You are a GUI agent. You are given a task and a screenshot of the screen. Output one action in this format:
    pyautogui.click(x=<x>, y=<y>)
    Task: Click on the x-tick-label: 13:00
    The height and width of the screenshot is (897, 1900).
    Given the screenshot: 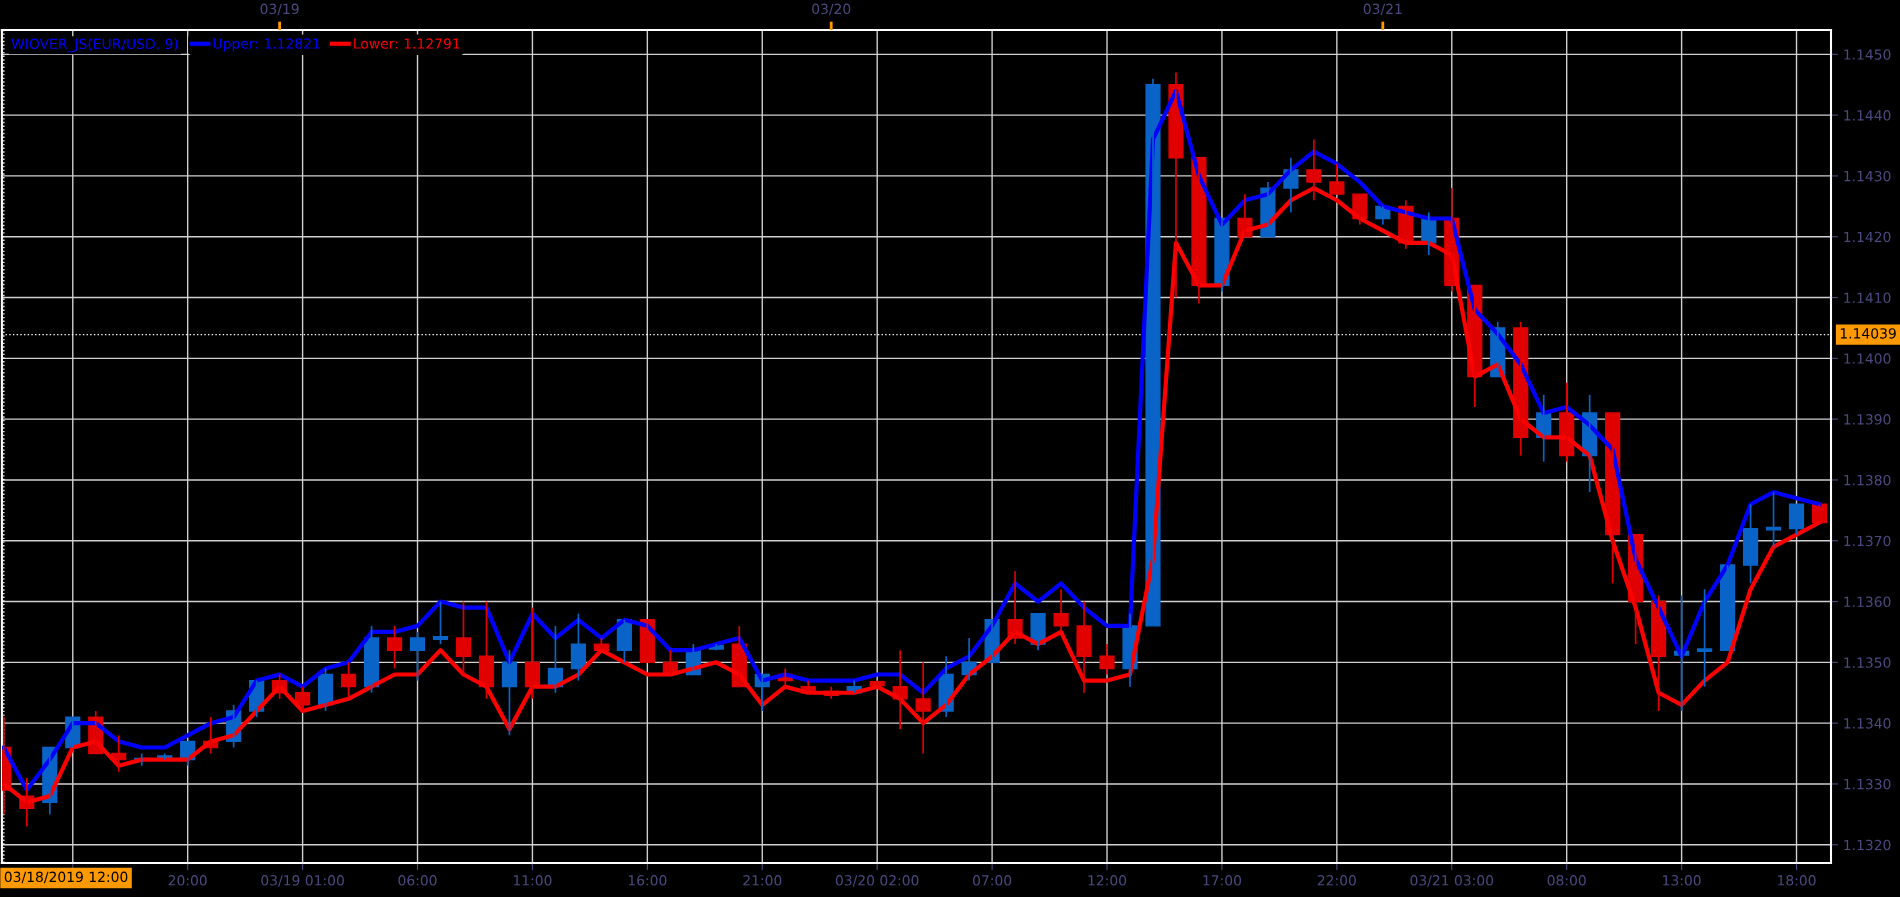 What is the action you would take?
    pyautogui.click(x=1682, y=880)
    